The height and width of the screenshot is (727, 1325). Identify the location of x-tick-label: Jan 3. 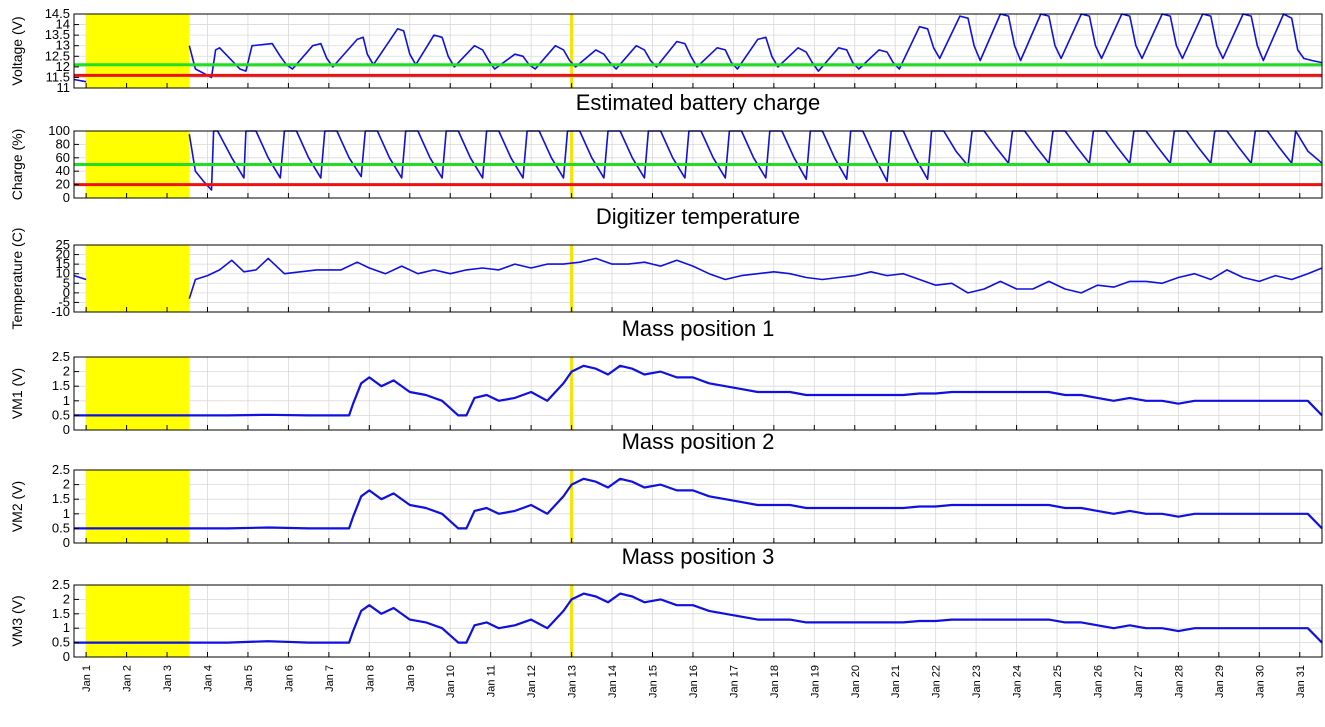
(168, 678).